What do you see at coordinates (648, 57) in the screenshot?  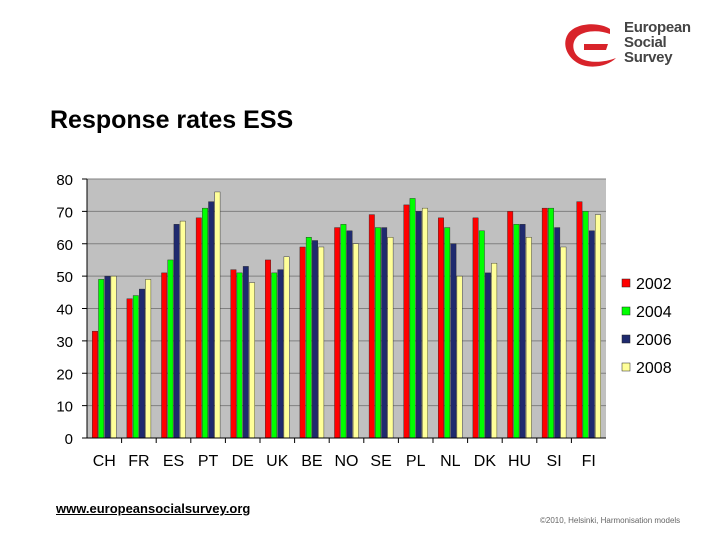 I see `logo-line-3: Survey` at bounding box center [648, 57].